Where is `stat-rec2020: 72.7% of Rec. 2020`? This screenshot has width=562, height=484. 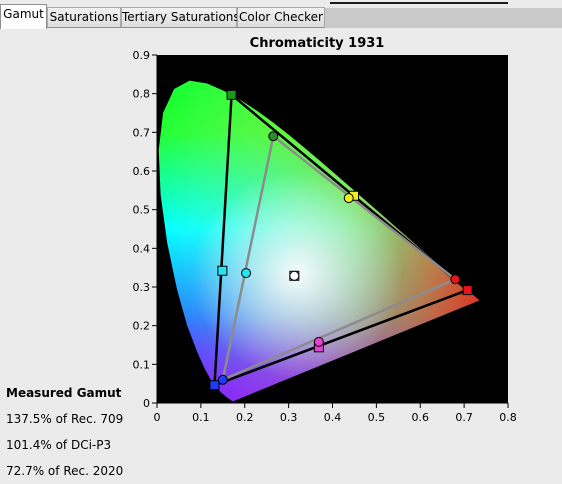 stat-rec2020: 72.7% of Rec. 2020 is located at coordinates (65, 471).